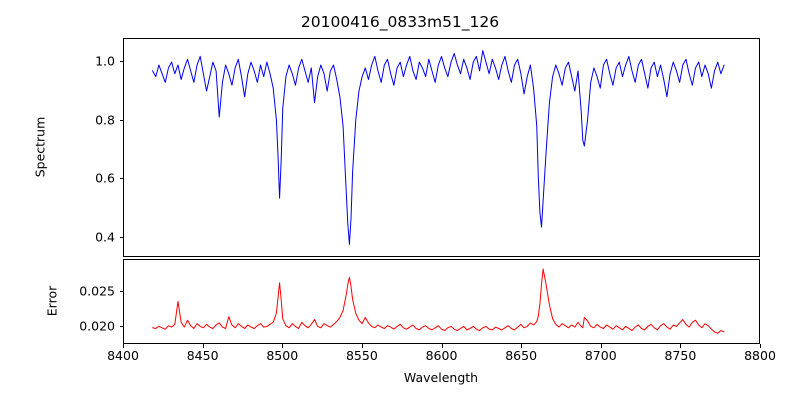  I want to click on x-tick-label: 8600, so click(441, 355).